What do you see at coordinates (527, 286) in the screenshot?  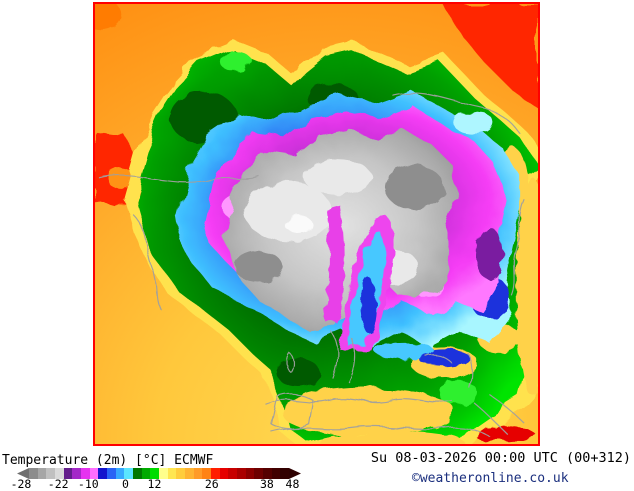 I see `right-edge-yellow` at bounding box center [527, 286].